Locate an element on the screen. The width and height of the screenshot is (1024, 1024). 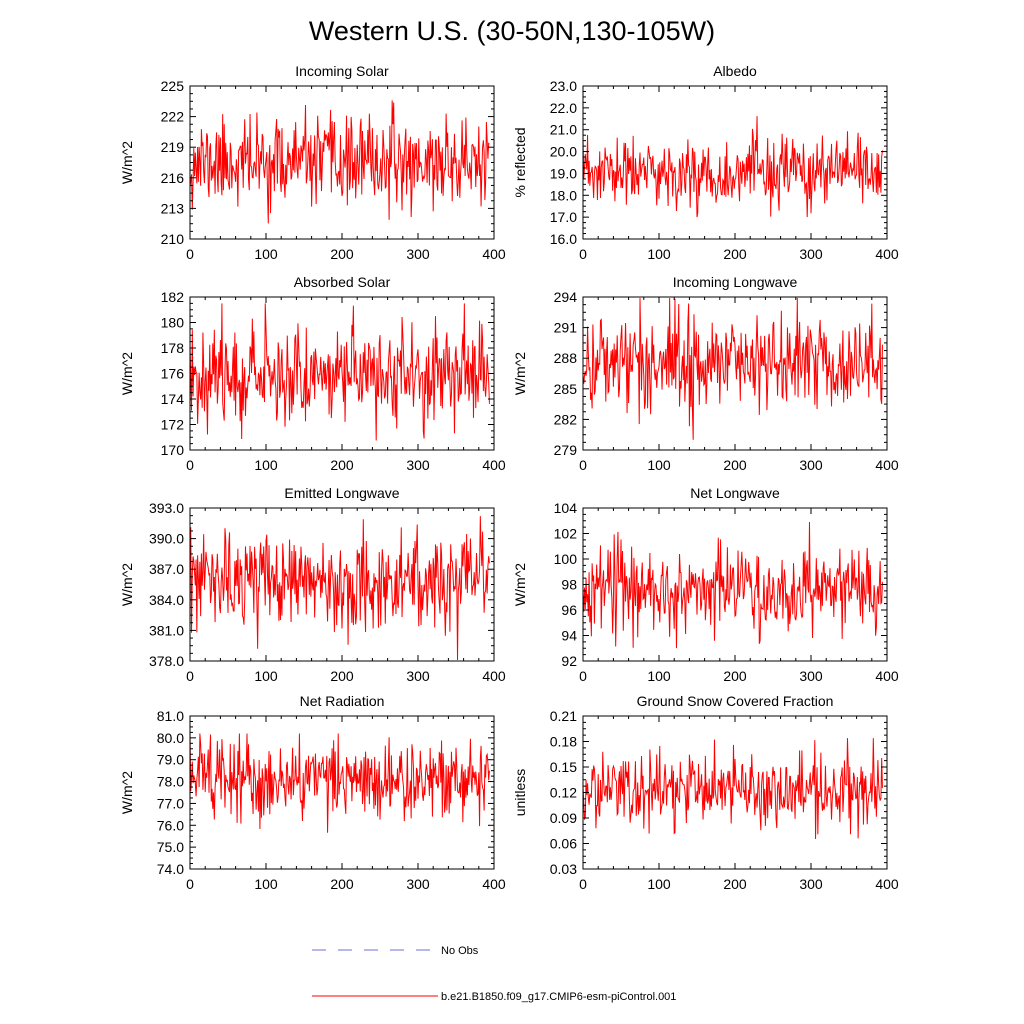
y-axis-label: % reflected is located at coordinates (520, 162).